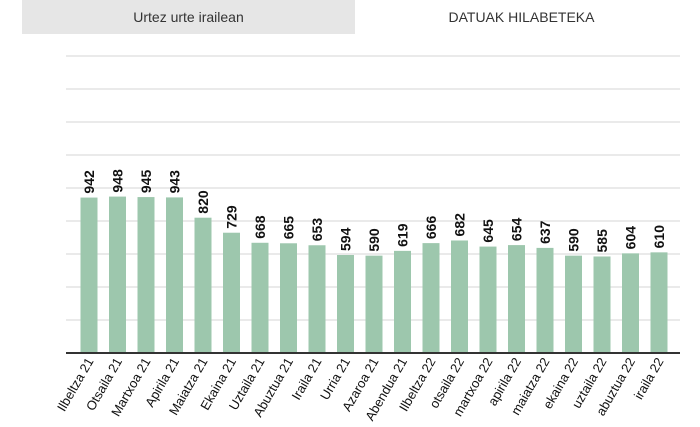 Image resolution: width=700 pixels, height=427 pixels. I want to click on value-label: 653, so click(317, 230).